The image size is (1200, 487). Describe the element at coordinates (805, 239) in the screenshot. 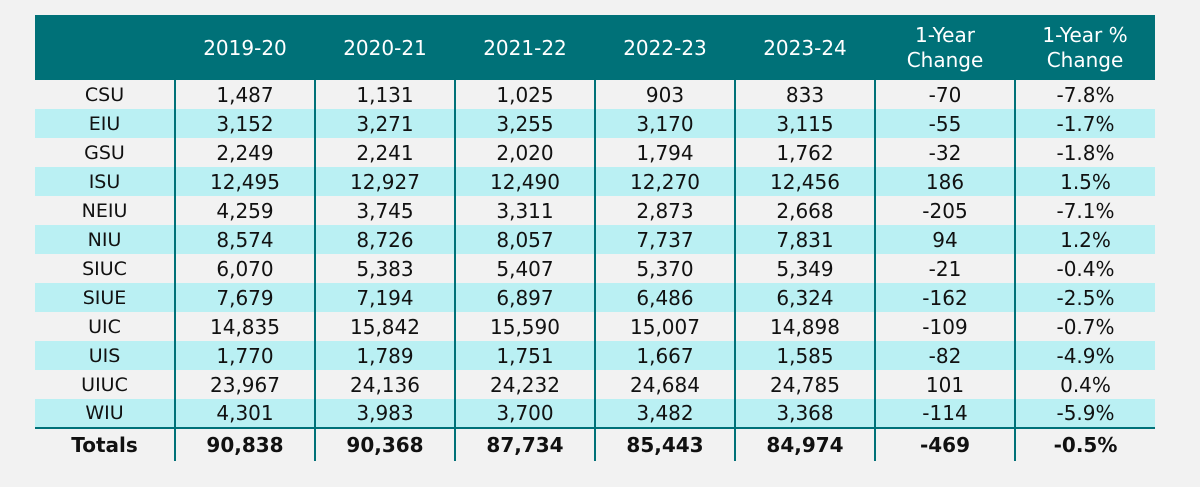

I see `enrollment-cell: 7,831` at that location.